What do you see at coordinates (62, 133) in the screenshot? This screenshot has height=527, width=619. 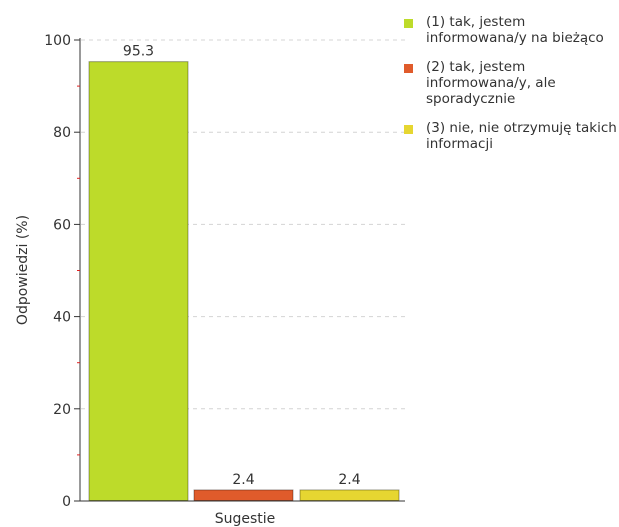 I see `y-tick-label: 80` at bounding box center [62, 133].